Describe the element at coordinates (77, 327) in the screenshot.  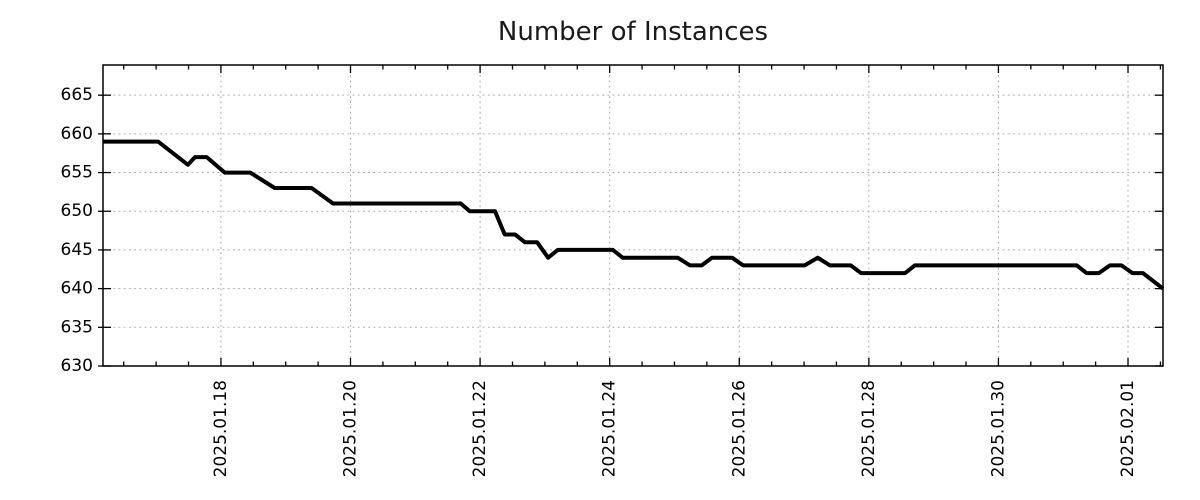
I see `y-axis-tick-label: 635` at that location.